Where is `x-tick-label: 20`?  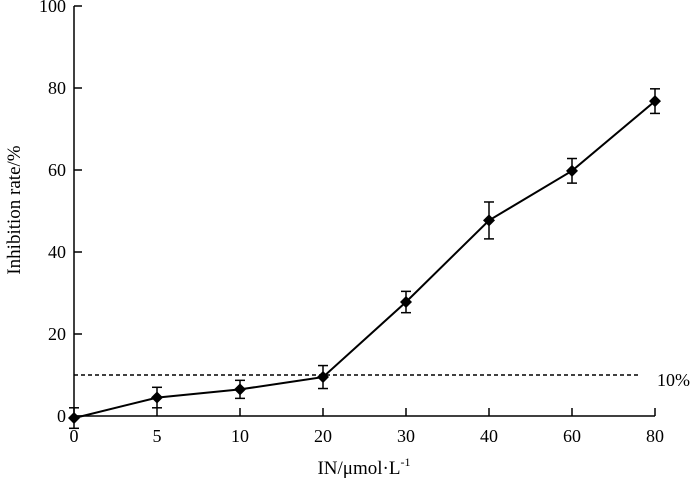
x-tick-label: 20 is located at coordinates (323, 436).